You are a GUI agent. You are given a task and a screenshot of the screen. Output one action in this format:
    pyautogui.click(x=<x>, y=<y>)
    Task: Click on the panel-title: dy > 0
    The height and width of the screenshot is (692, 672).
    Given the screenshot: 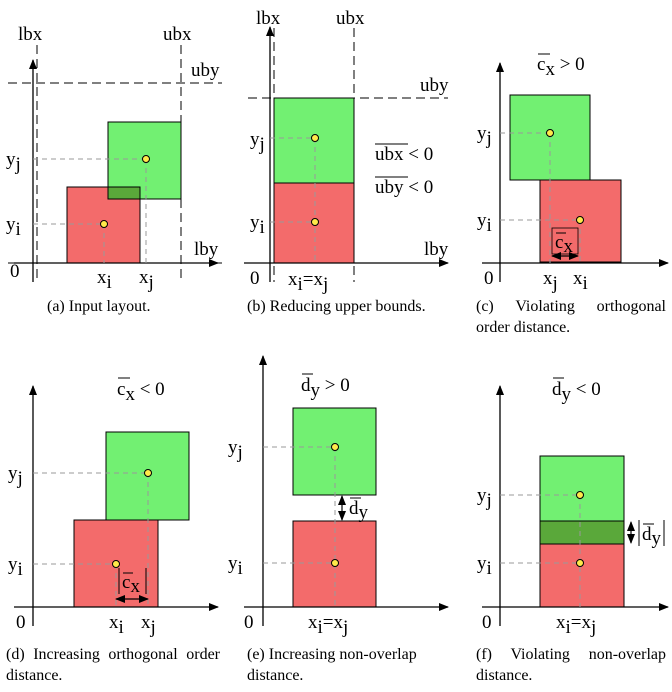 What is the action you would take?
    pyautogui.click(x=325, y=388)
    